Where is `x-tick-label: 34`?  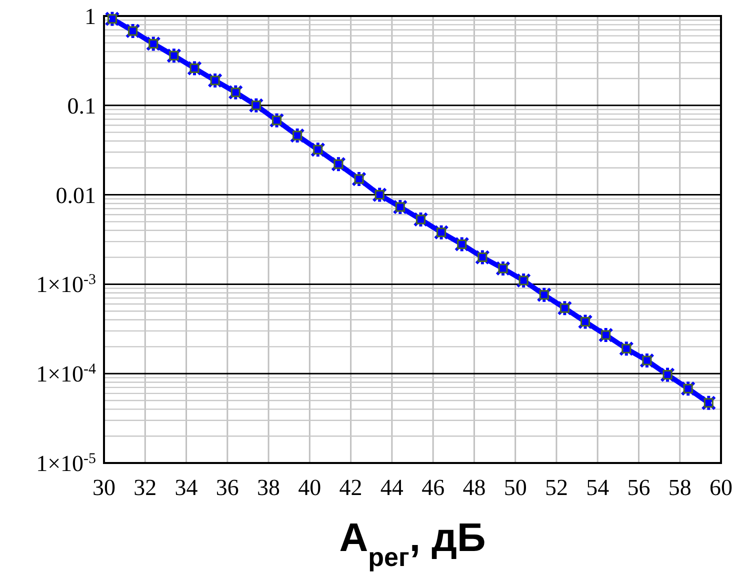
x-tick-label: 34 is located at coordinates (186, 487).